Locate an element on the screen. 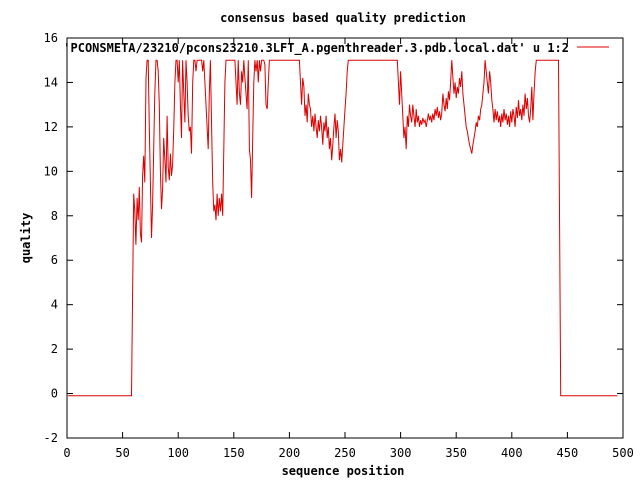 The image size is (640, 480). x-tick-label: 0 is located at coordinates (66, 453).